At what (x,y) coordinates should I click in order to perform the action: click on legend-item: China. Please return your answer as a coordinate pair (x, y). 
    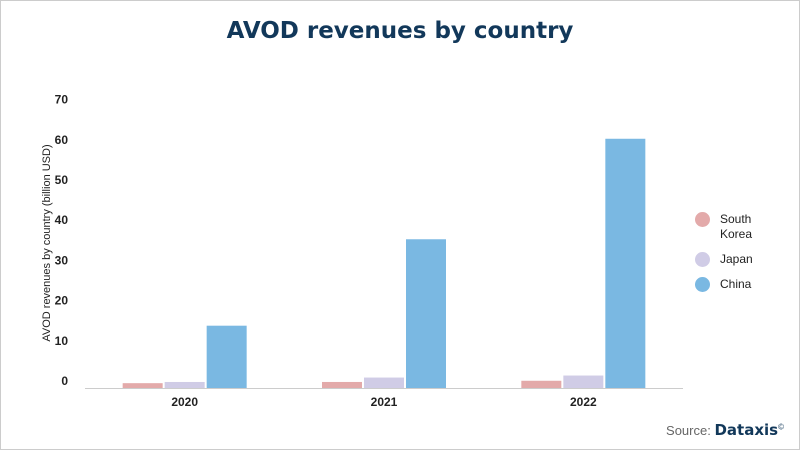
    Looking at the image, I should click on (727, 284).